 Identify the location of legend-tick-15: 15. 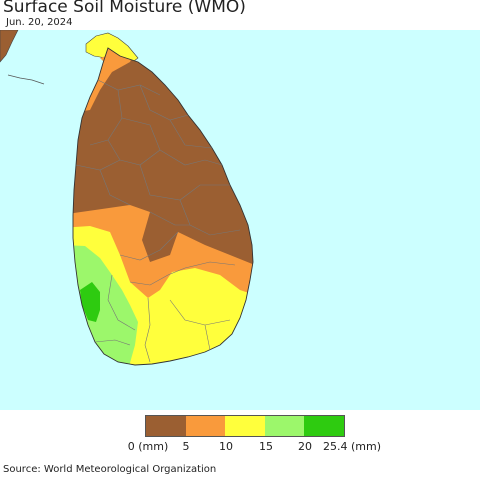
(266, 446).